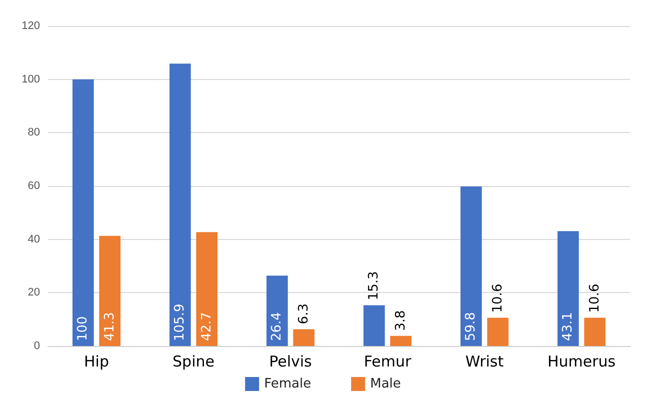  What do you see at coordinates (34, 132) in the screenshot?
I see `y-tick-label: 80` at bounding box center [34, 132].